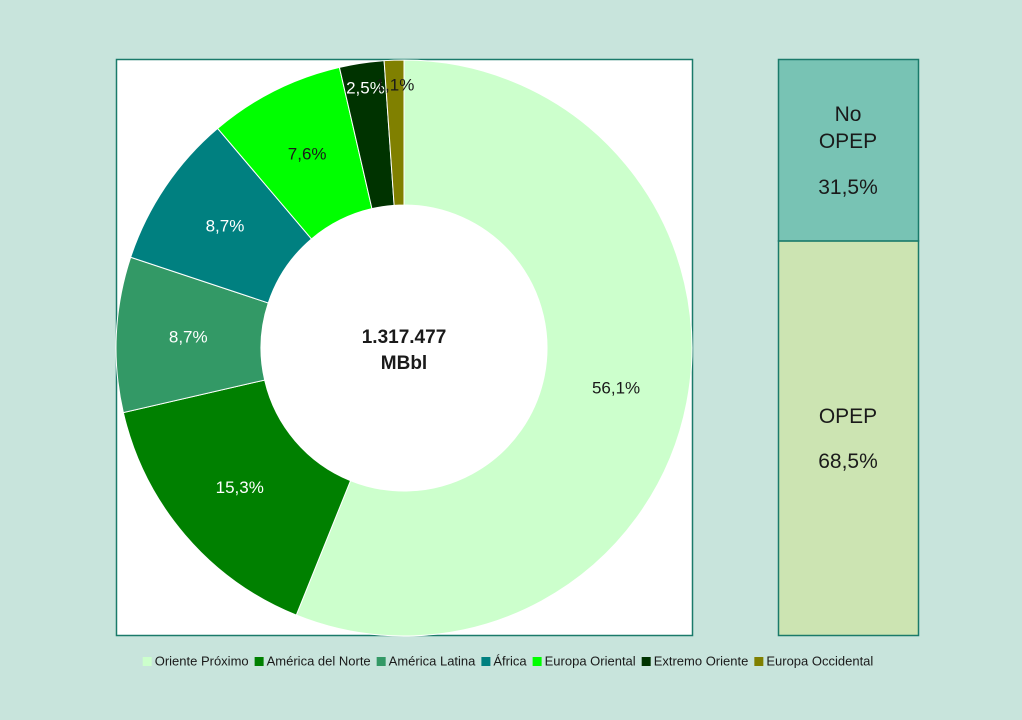  I want to click on center-label: 1.317.477, so click(404, 337).